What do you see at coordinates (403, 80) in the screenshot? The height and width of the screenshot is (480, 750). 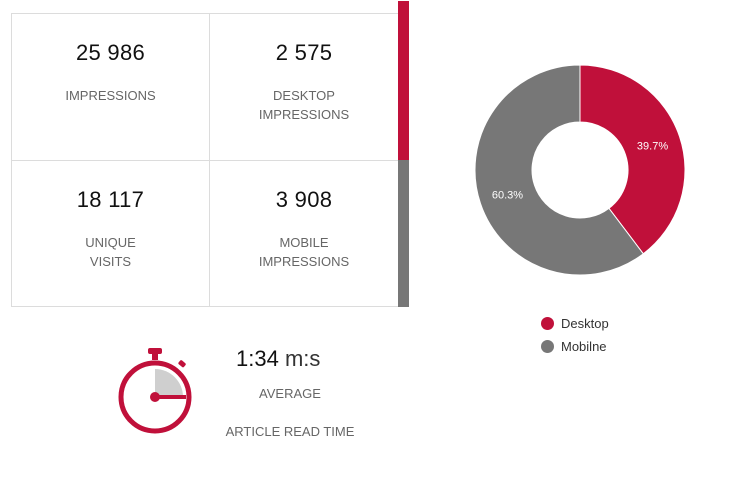 I see `desktop-color-bar` at bounding box center [403, 80].